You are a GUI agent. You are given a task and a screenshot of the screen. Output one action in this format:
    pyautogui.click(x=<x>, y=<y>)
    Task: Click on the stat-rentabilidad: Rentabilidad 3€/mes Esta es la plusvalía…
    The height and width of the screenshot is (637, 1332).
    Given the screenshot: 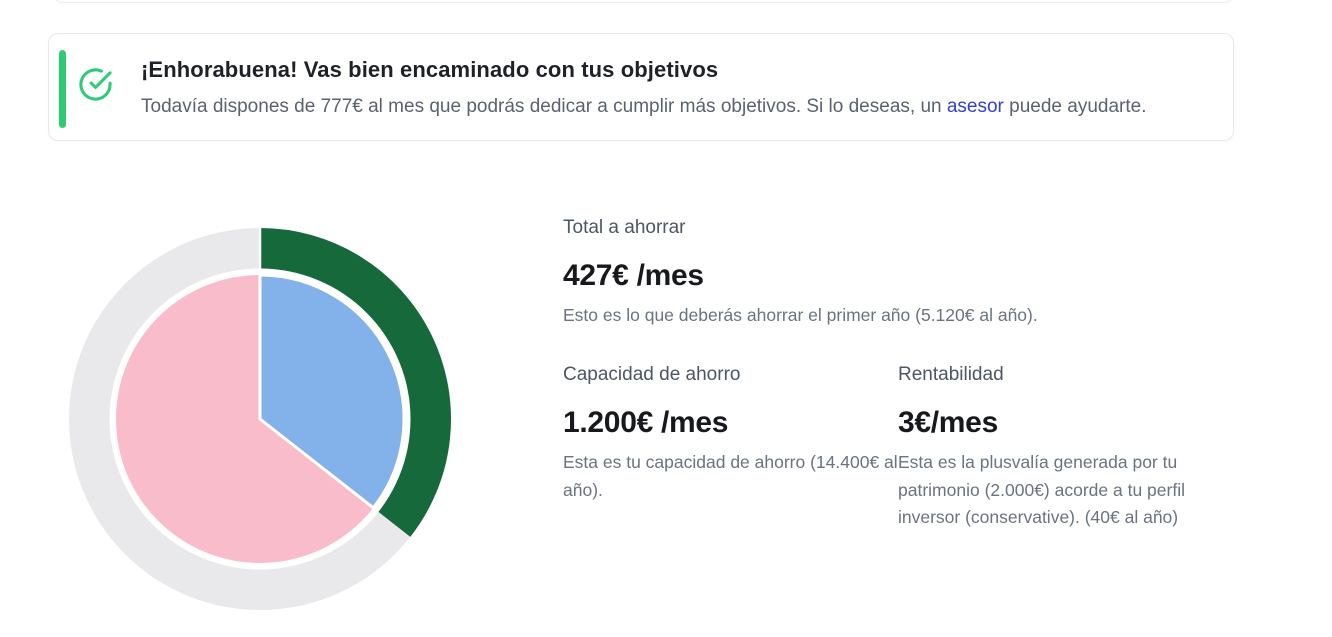 What is the action you would take?
    pyautogui.click(x=1057, y=448)
    